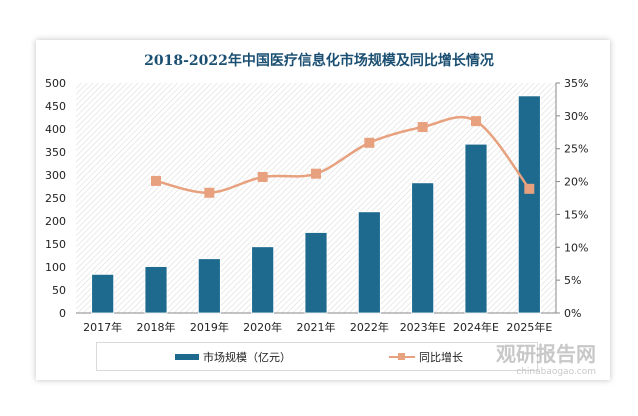 Image resolution: width=638 pixels, height=416 pixels. I want to click on y2-tick-label: 15%, so click(576, 214).